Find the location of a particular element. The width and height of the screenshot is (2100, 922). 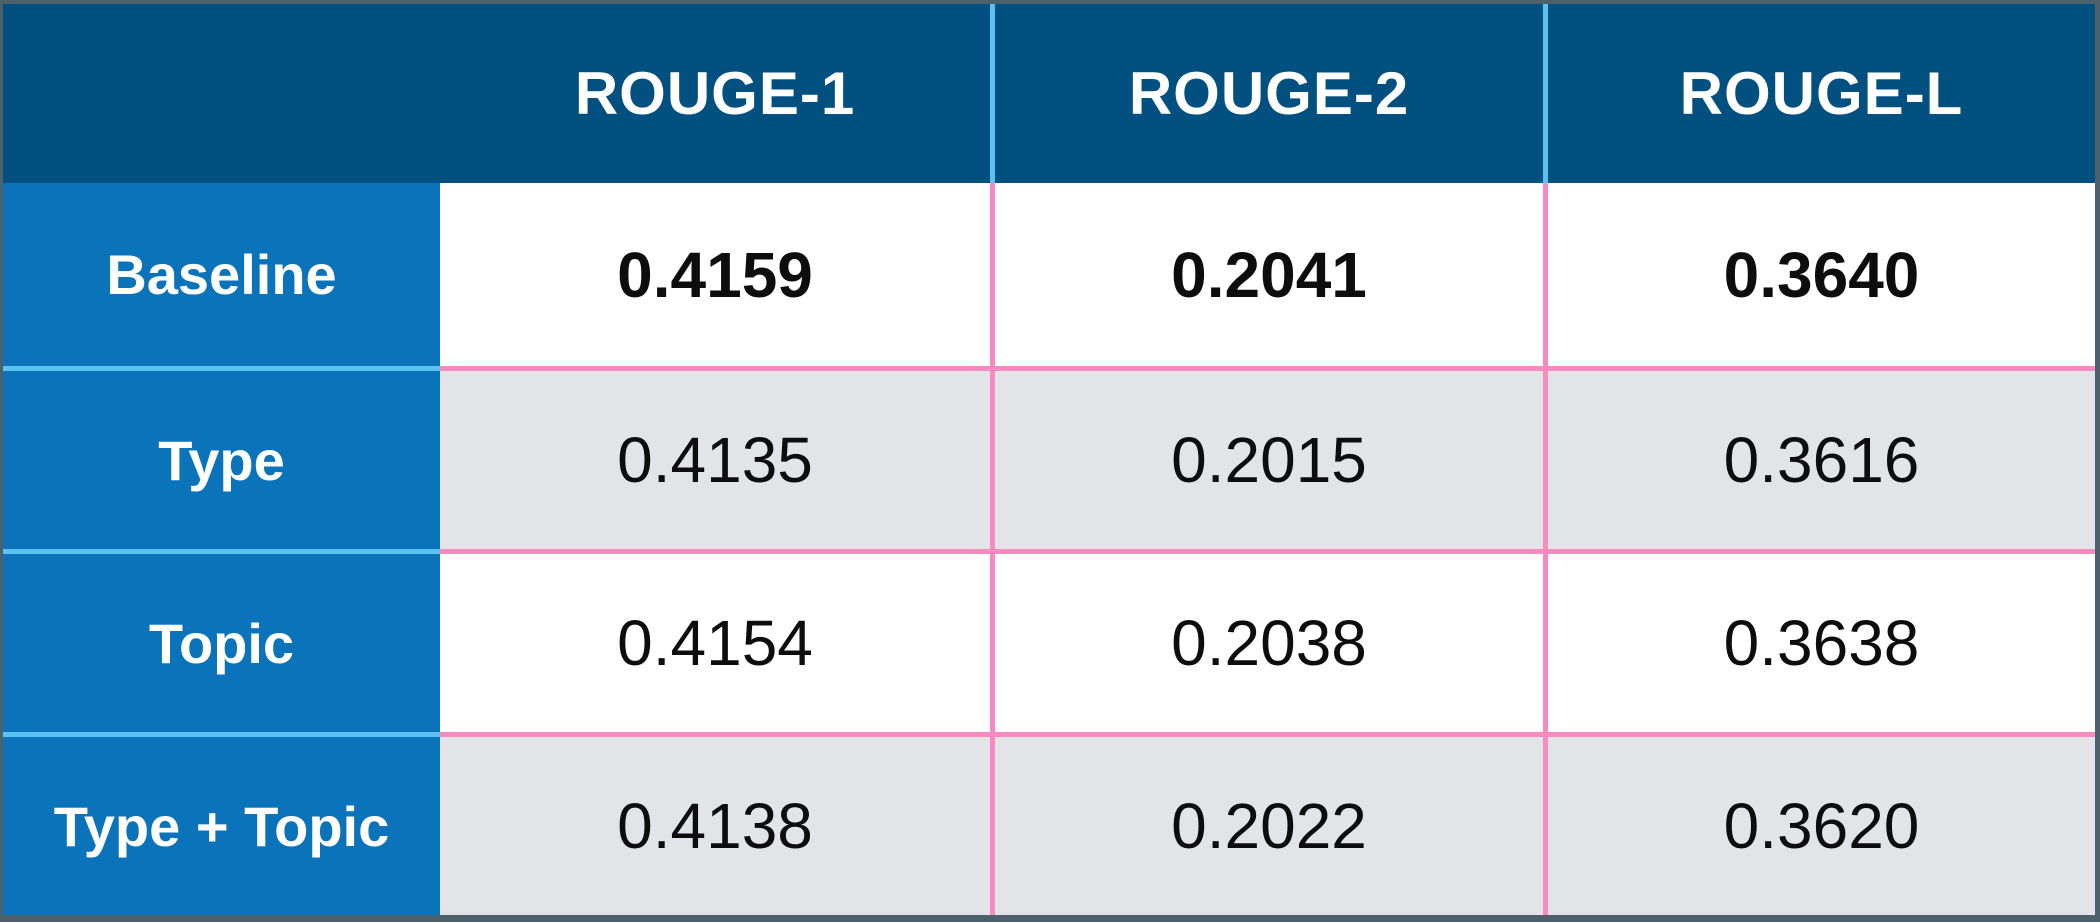

value-baseline-rouge-l: 0.3640 is located at coordinates (1819, 274).